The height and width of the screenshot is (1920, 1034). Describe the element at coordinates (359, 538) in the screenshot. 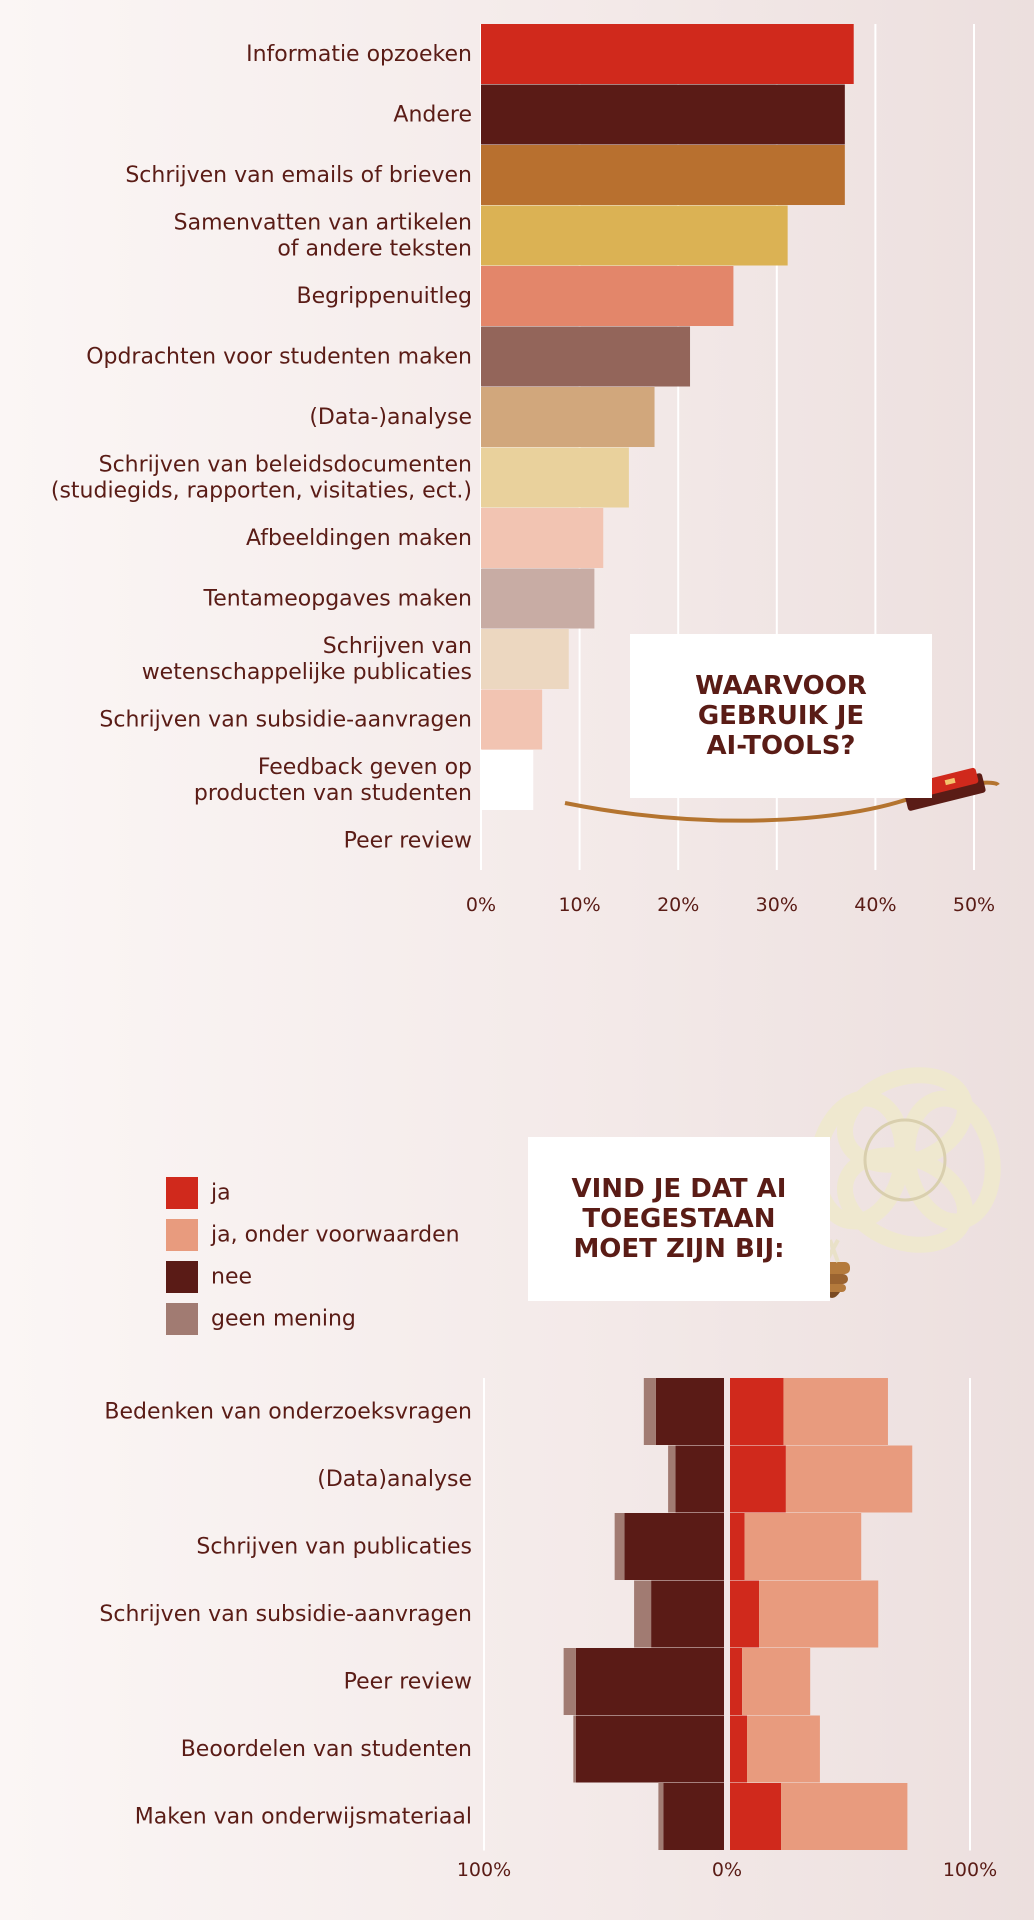

I see `category-label: Afbeeldingen maken` at that location.